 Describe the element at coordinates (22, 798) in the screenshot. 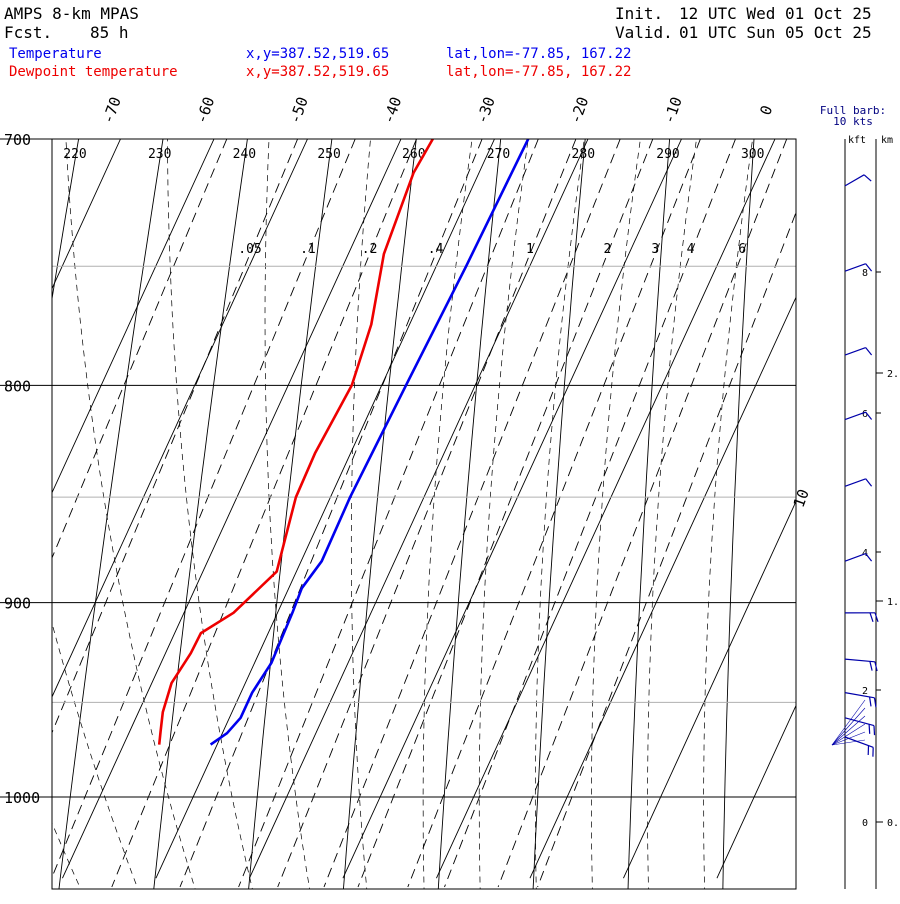

I see `pressure-tick-label: 1000` at that location.